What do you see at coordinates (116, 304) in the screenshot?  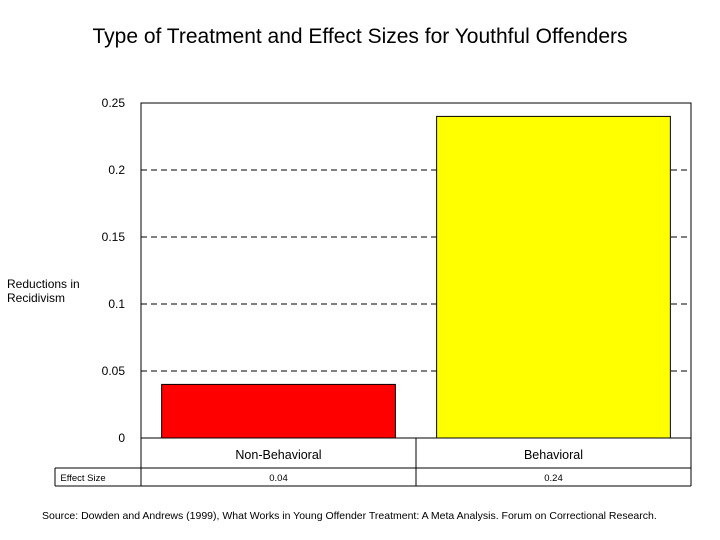 I see `y-tick-label: 0.1` at bounding box center [116, 304].